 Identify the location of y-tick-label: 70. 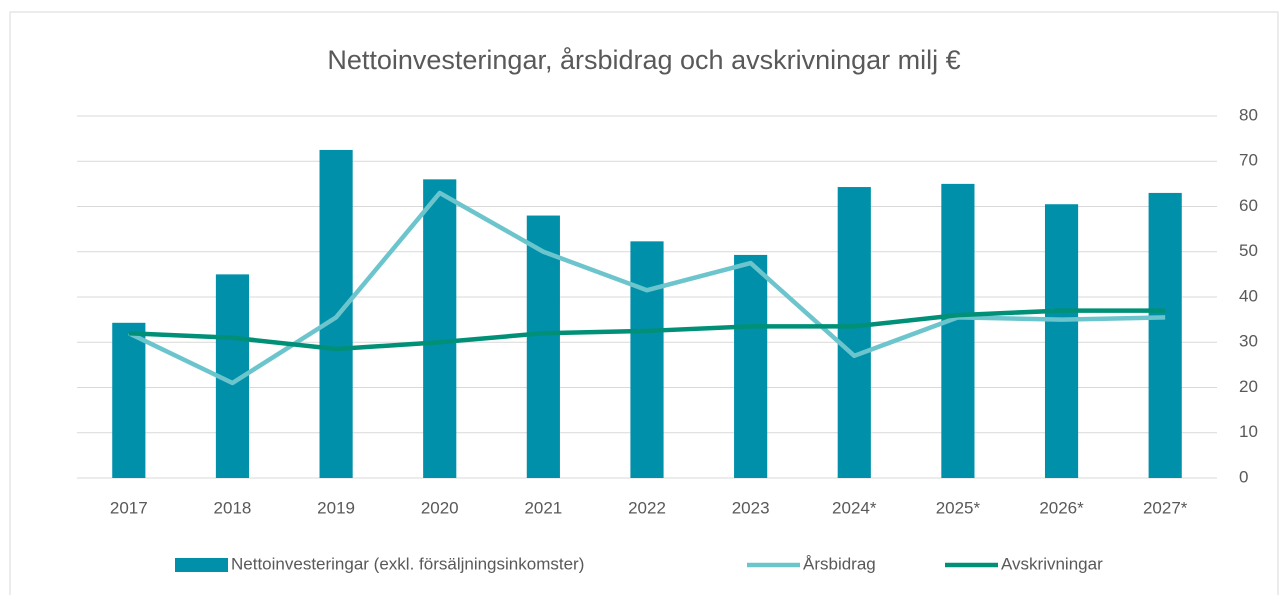
(1248, 160).